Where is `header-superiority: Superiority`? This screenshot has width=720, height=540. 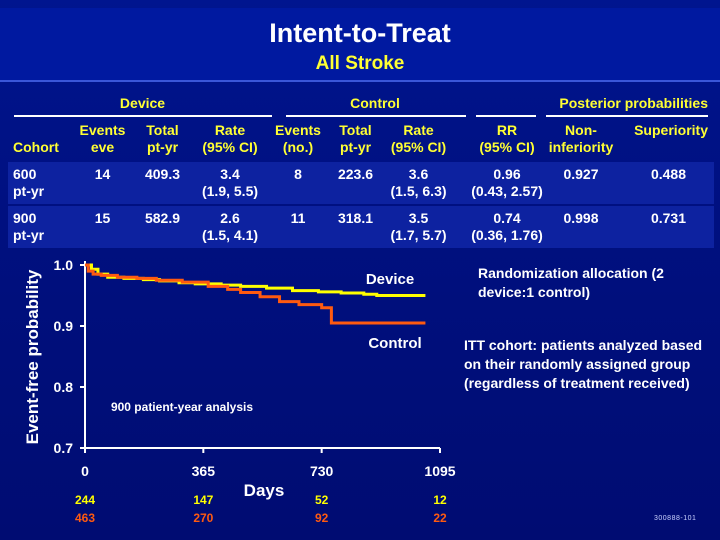 header-superiority: Superiority is located at coordinates (671, 130).